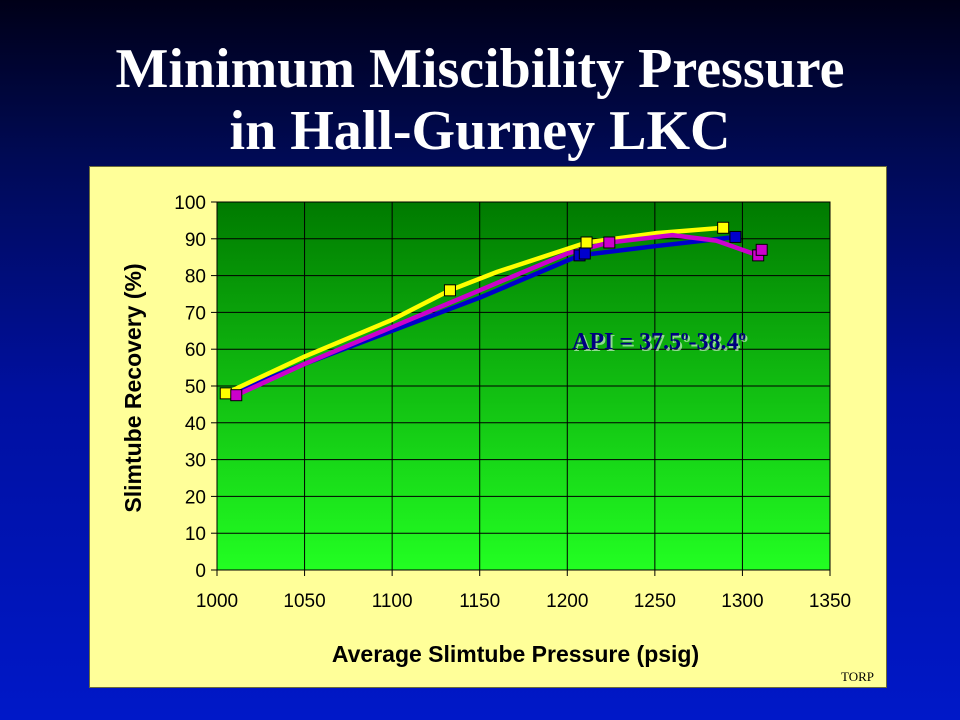  Describe the element at coordinates (304, 601) in the screenshot. I see `x-tick-label-1050: 1050` at that location.